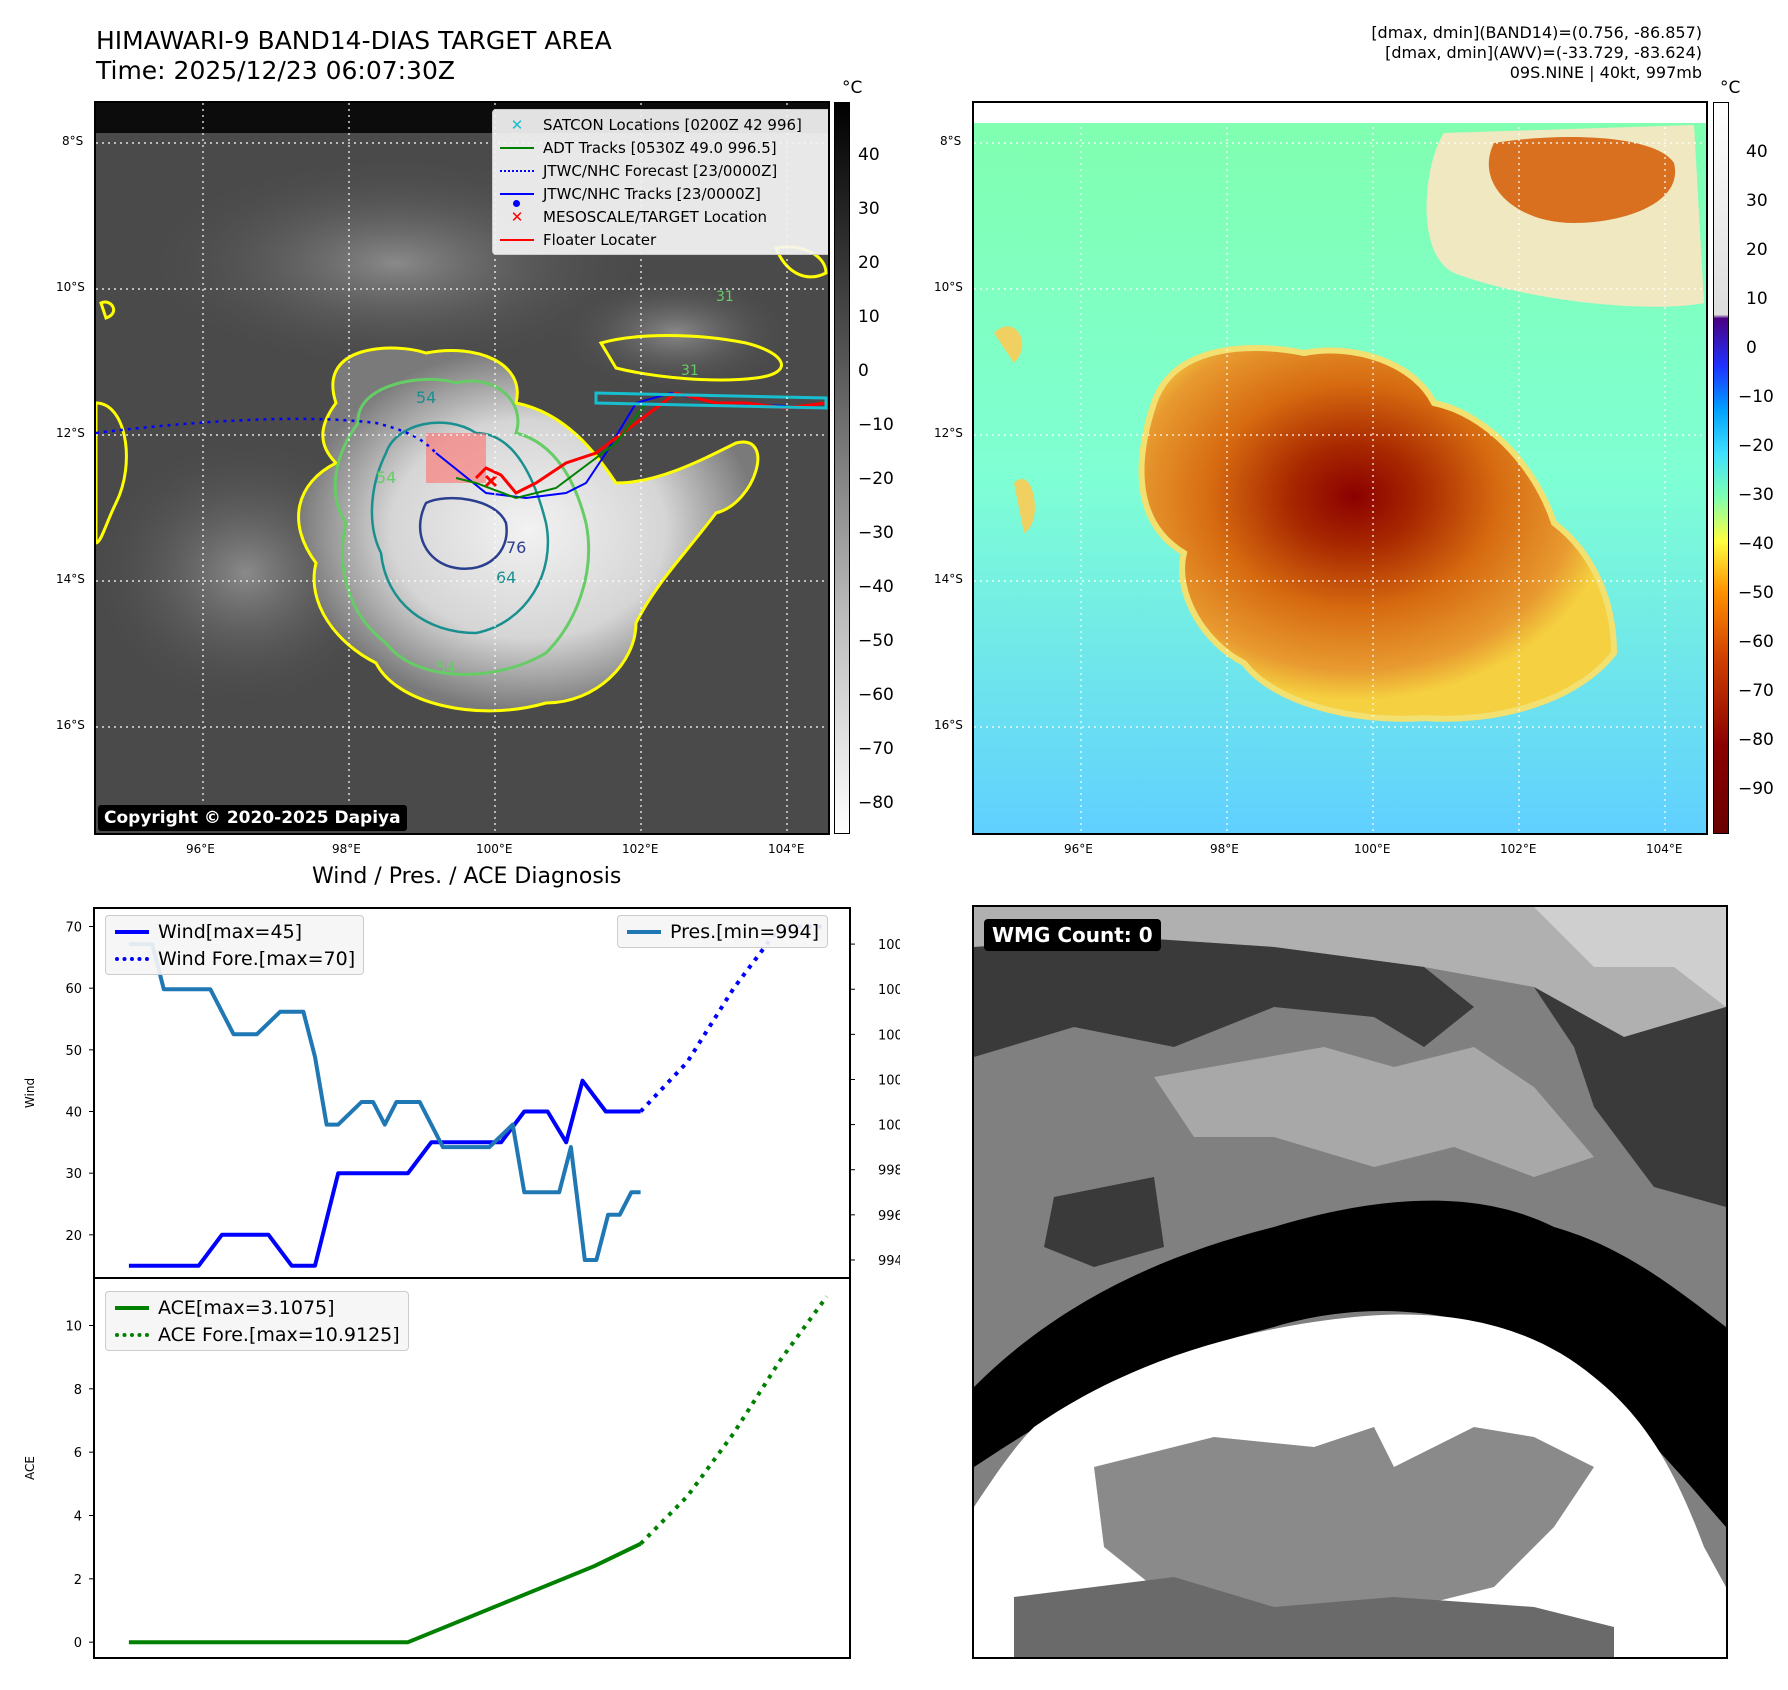 This screenshot has width=1788, height=1690. I want to click on ace-legend: ACE[max=3.1075] ACE Fore.[max=10.9125], so click(257, 1321).